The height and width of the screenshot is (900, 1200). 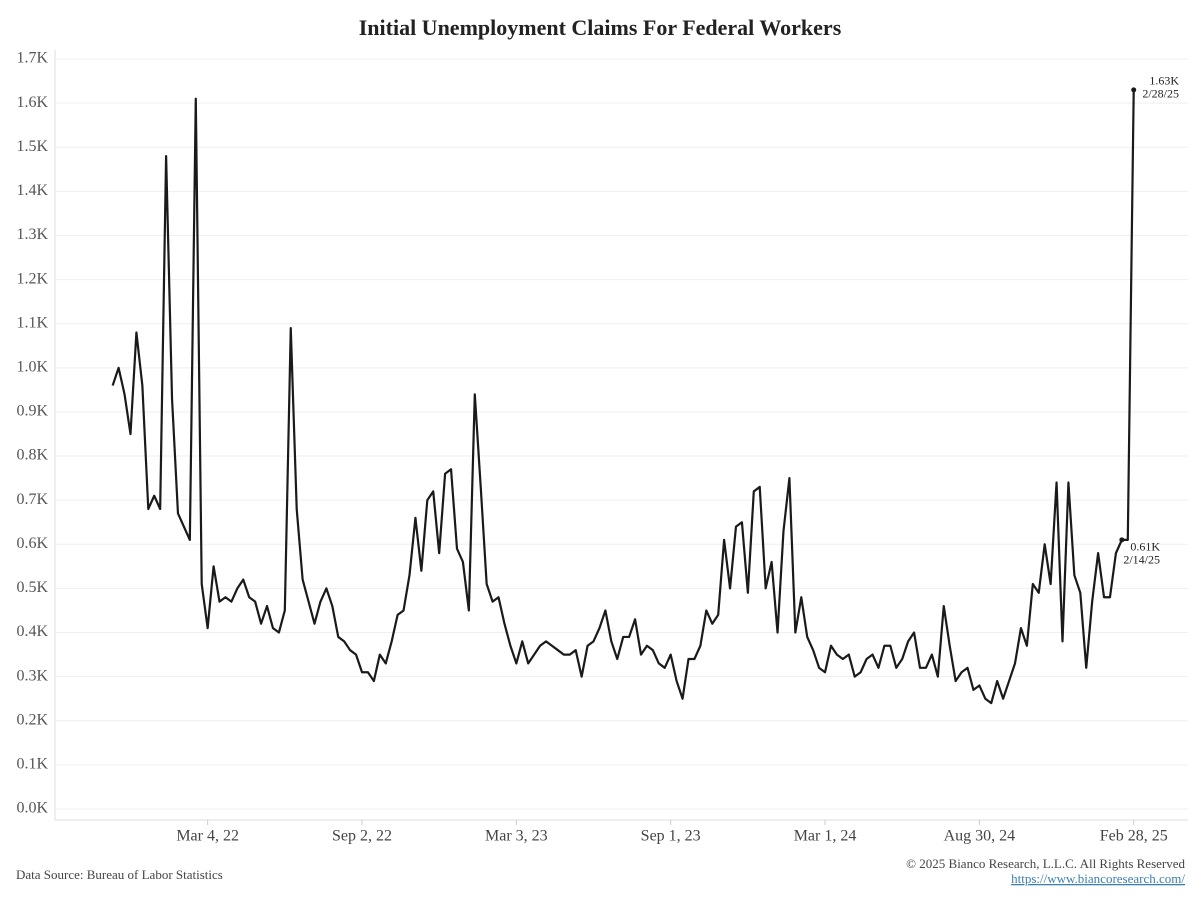 What do you see at coordinates (32, 146) in the screenshot?
I see `y-tick-label: 1.5K` at bounding box center [32, 146].